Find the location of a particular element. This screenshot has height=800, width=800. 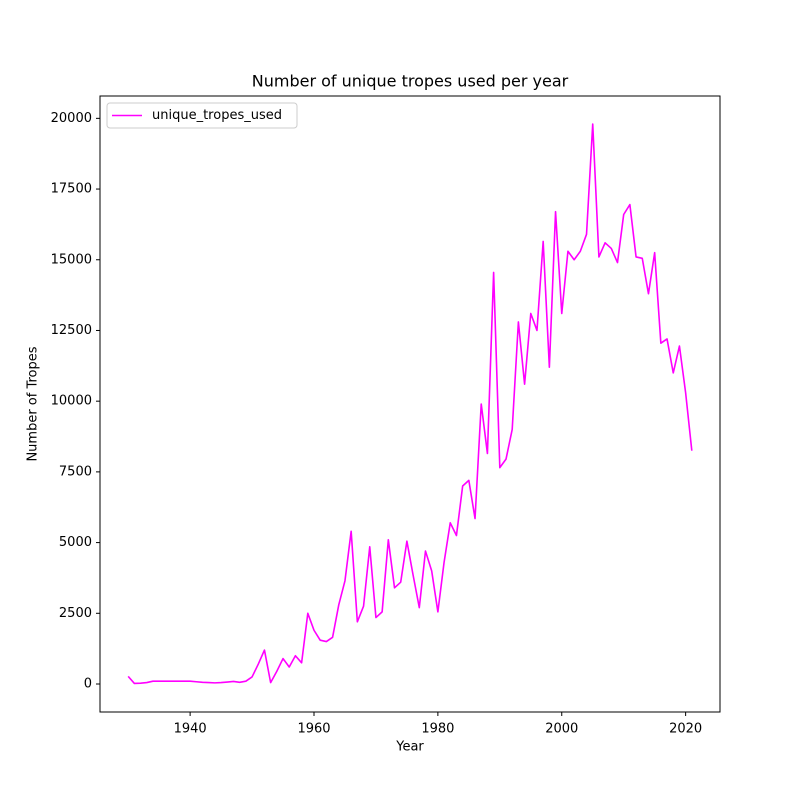

chart-title: Number of unique tropes used per year is located at coordinates (410, 81).